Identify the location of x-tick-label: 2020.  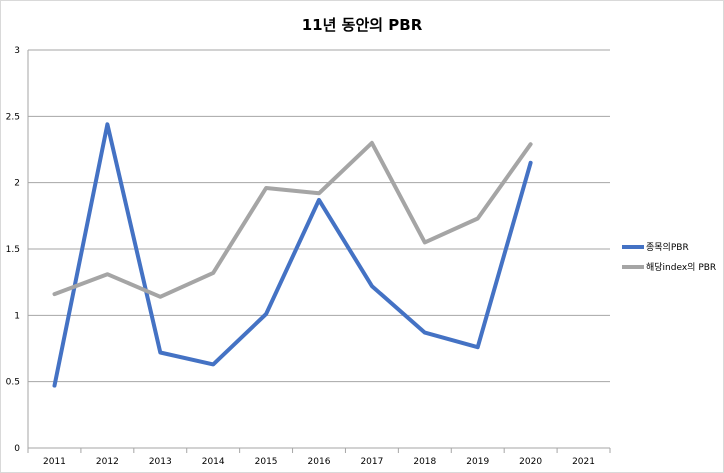
(530, 462).